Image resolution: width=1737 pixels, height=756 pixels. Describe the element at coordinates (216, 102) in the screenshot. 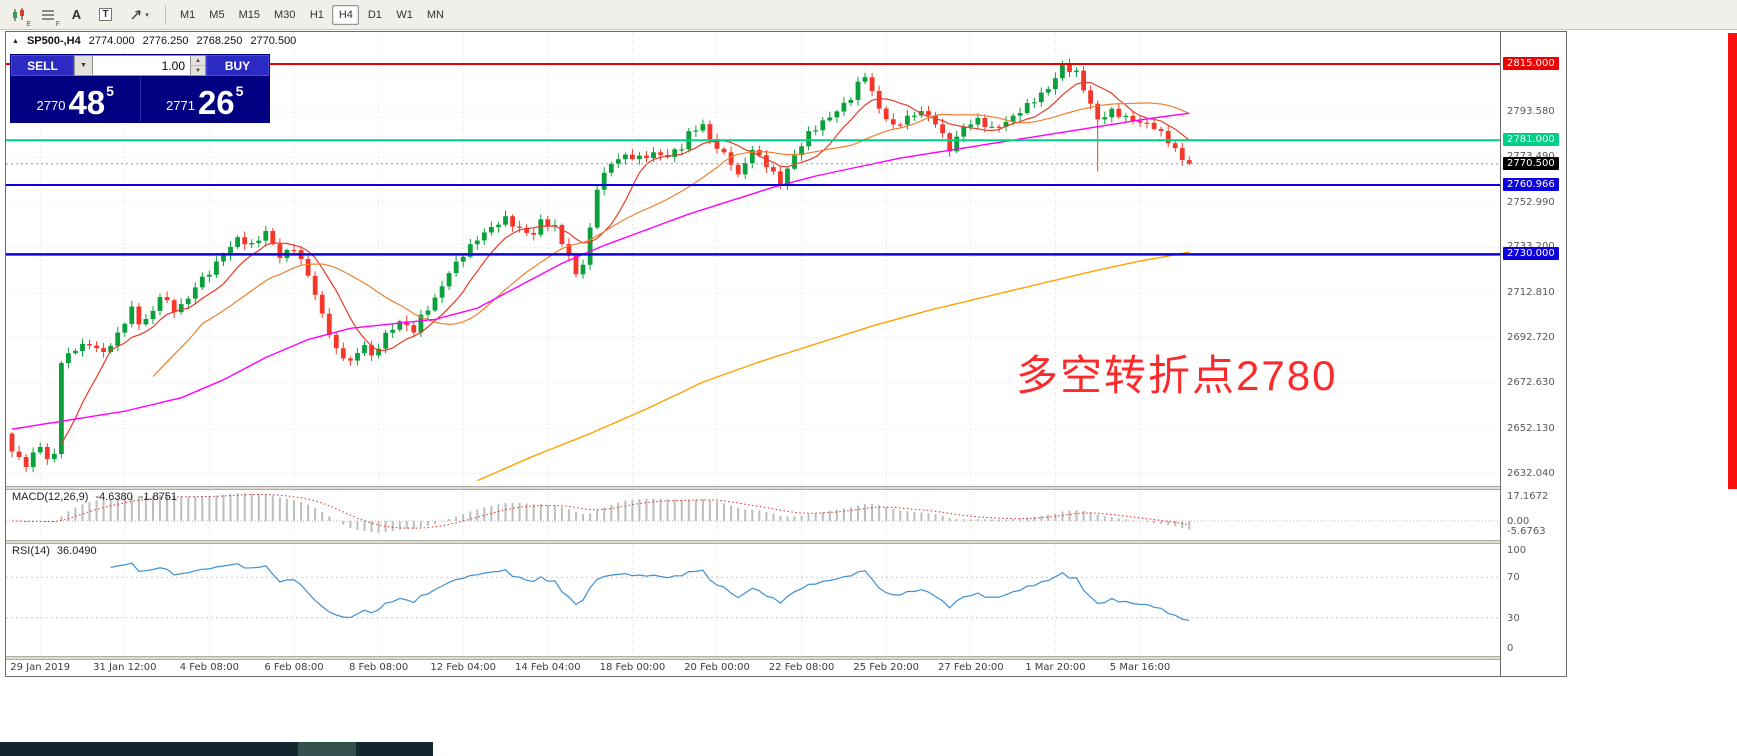

I see `buy-price-big: 26` at that location.